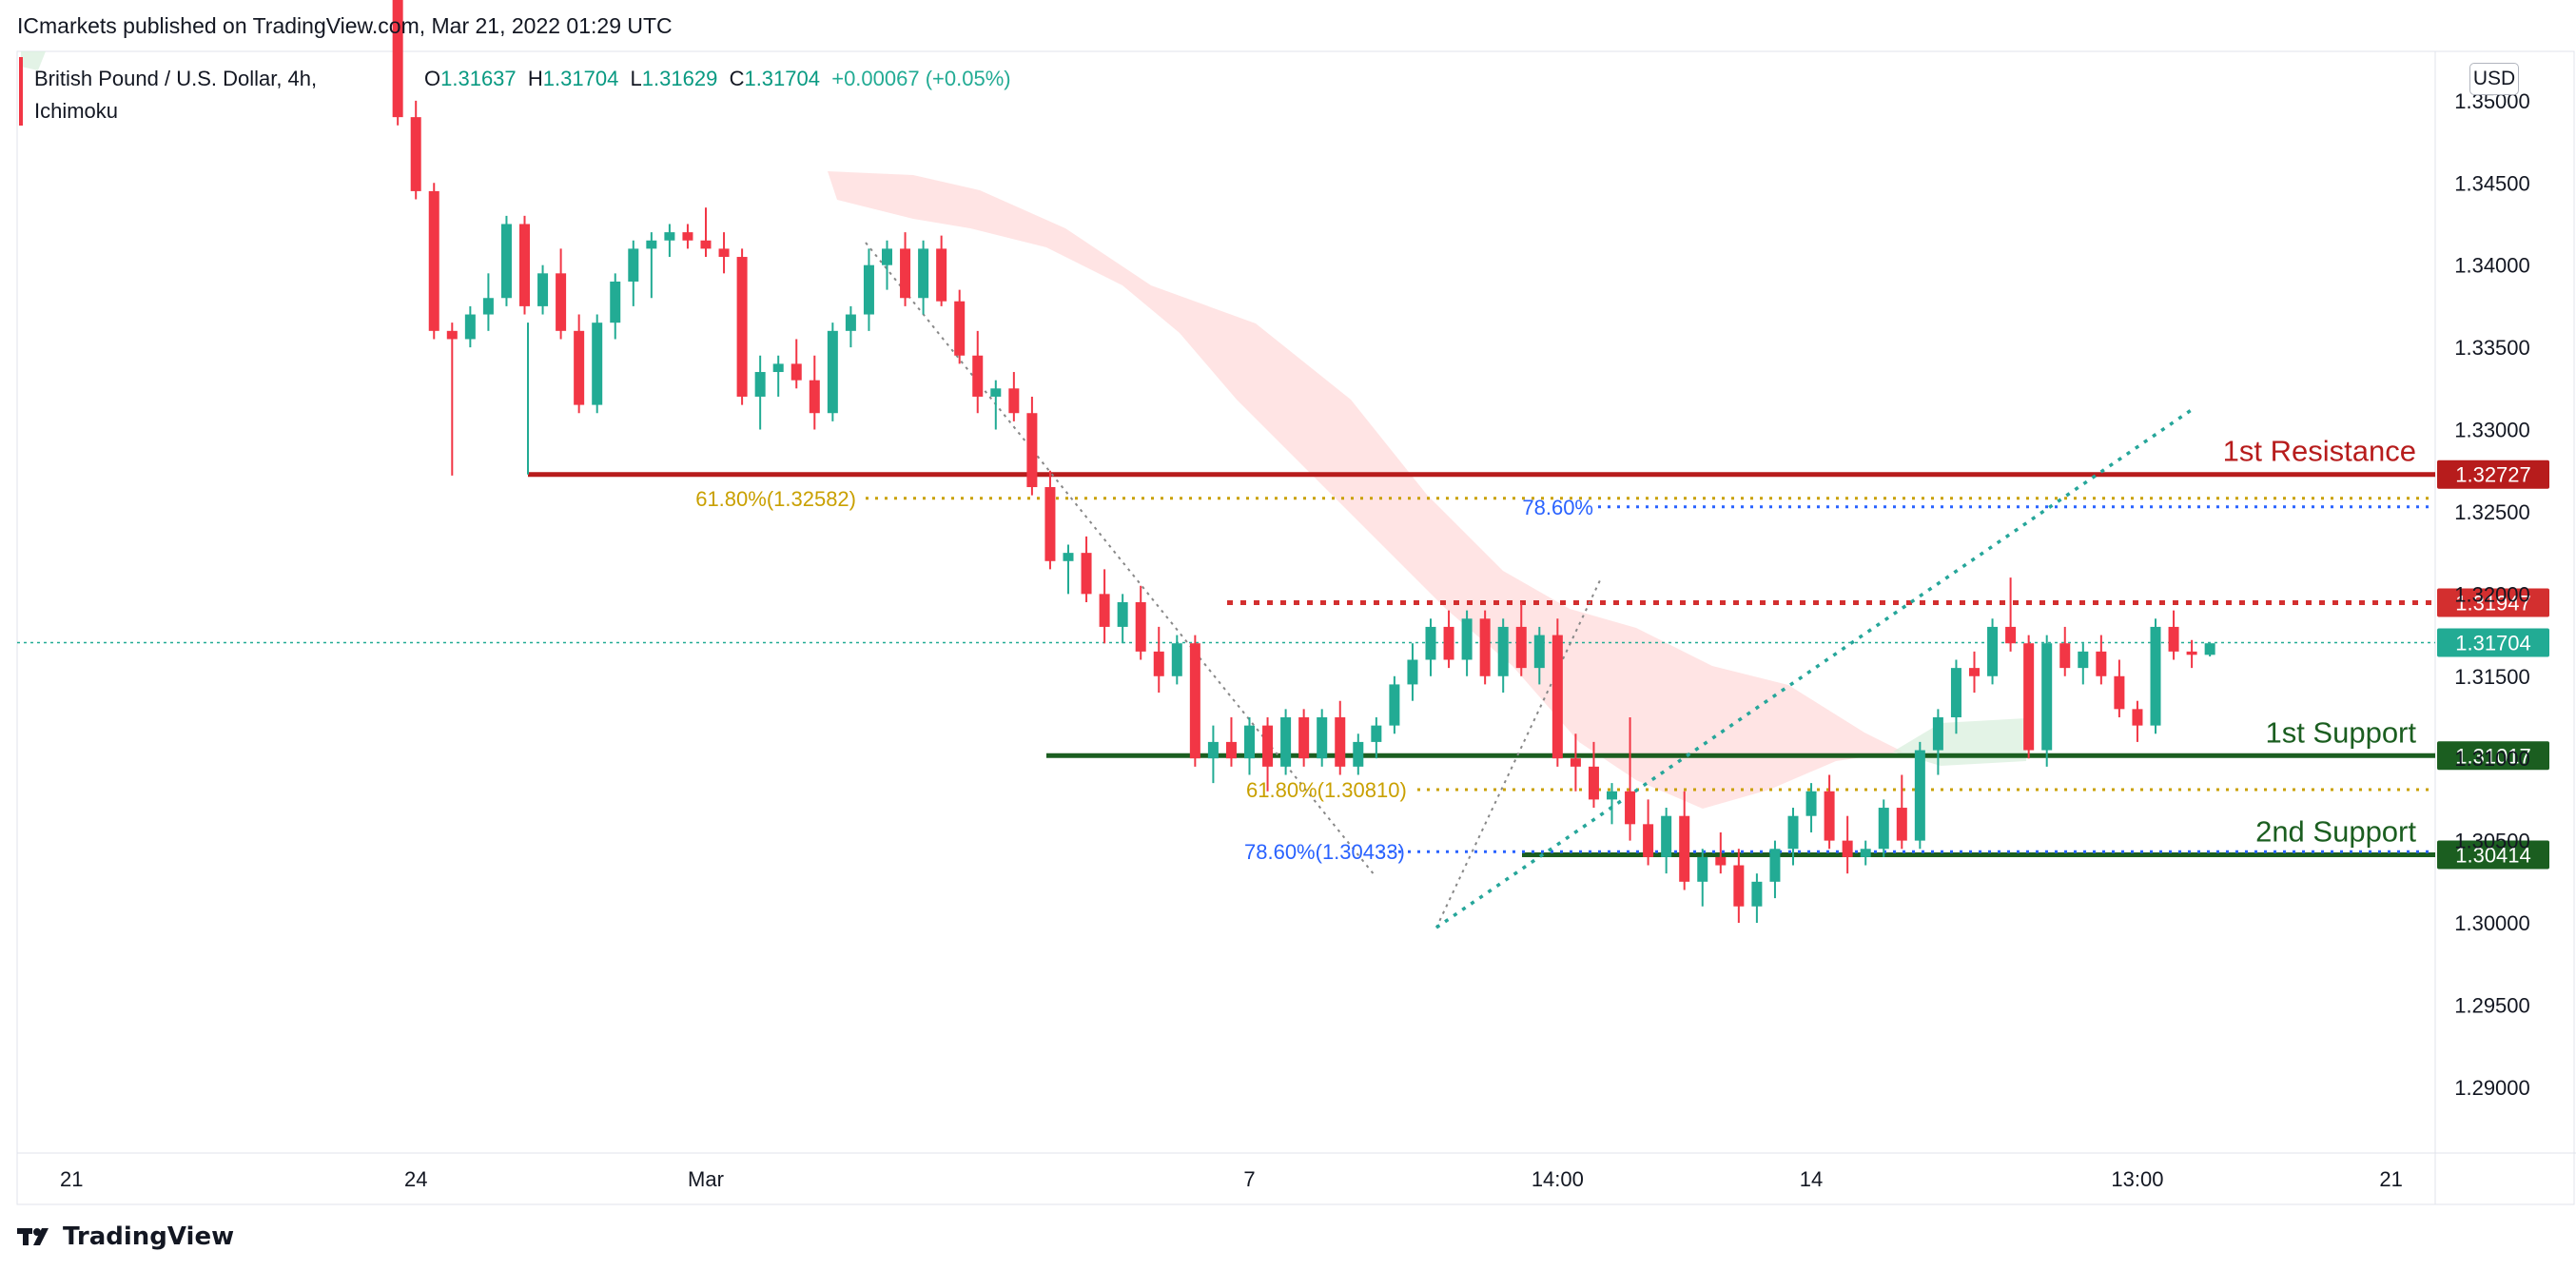 The image size is (2576, 1271). I want to click on indicator-name: Ichimoku, so click(76, 111).